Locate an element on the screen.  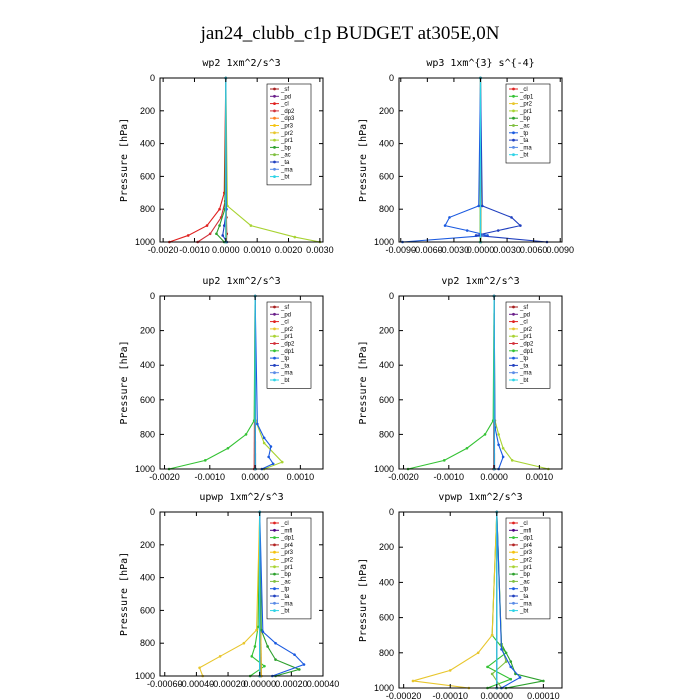
y-tick-label: 600 is located at coordinates (147, 400).